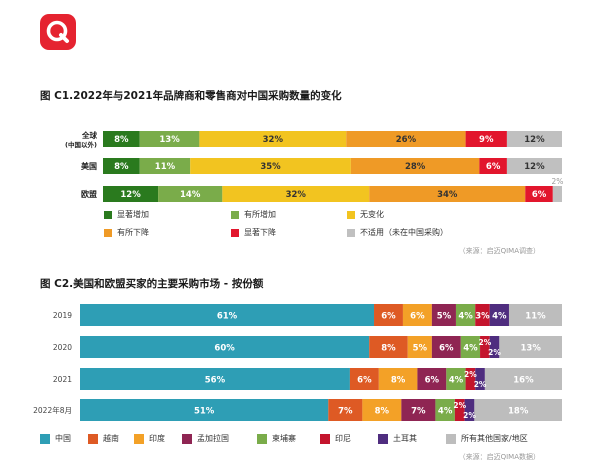 This screenshot has width=600, height=472. I want to click on c2-data-label: 51%, so click(204, 412).